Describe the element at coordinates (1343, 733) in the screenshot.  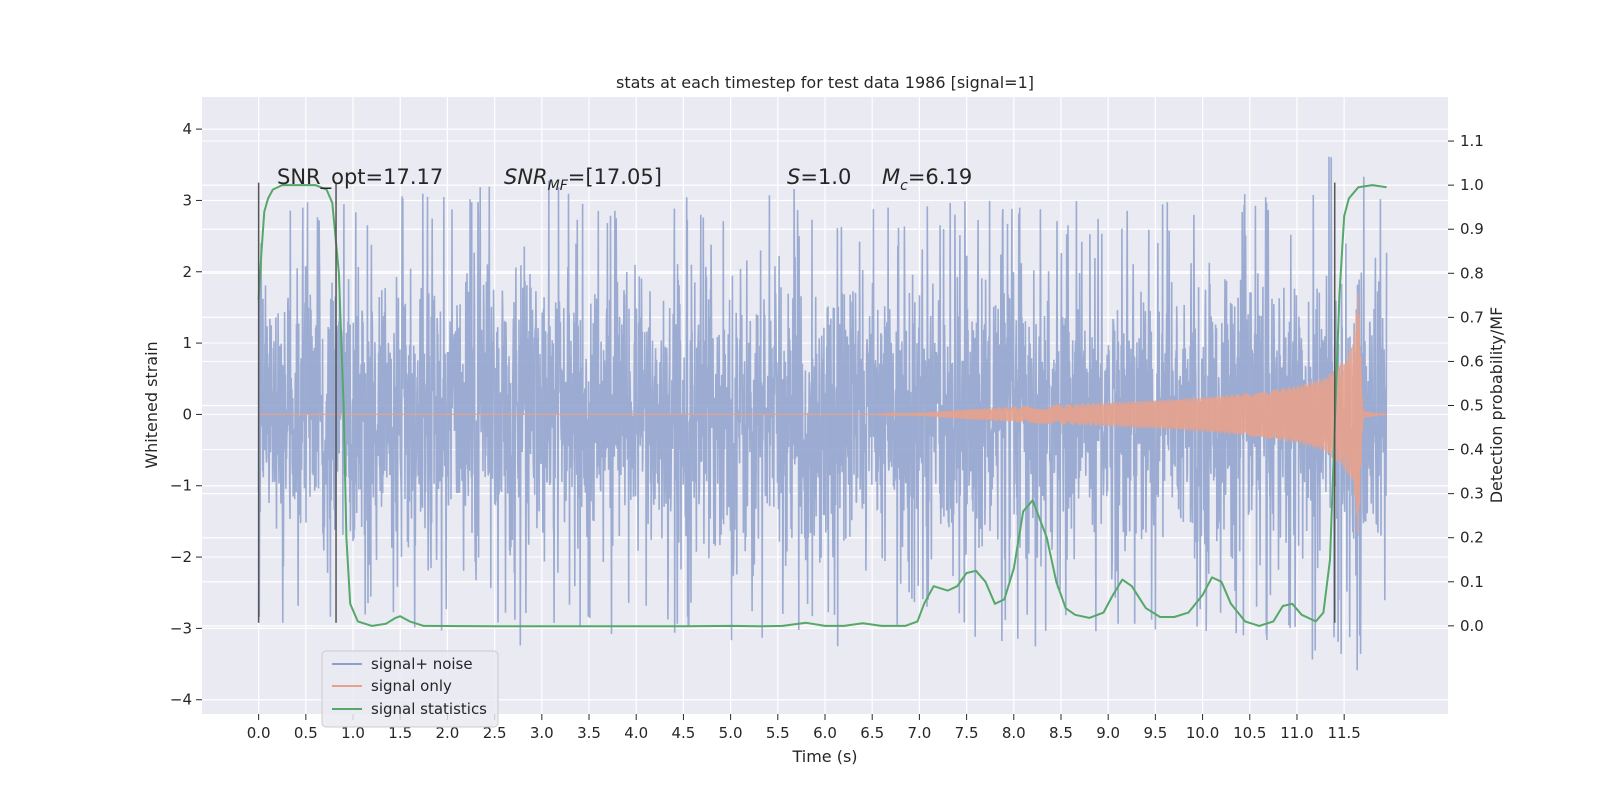
I see `x-tick-label: 11.5` at that location.